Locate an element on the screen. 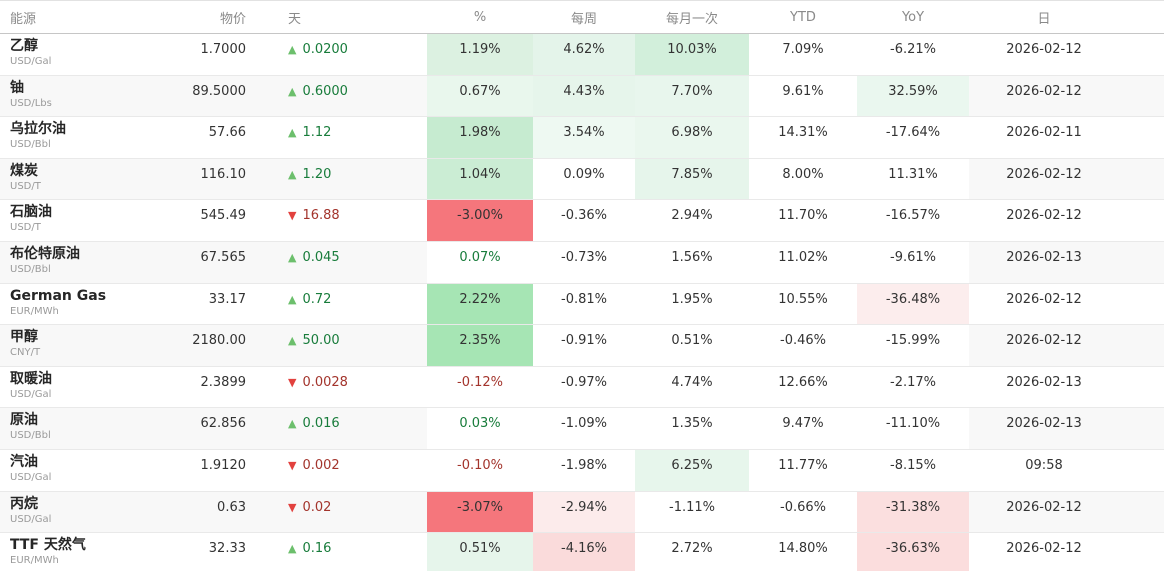 This screenshot has height=571, width=1164. weekly-cell: -1.98% is located at coordinates (584, 470).